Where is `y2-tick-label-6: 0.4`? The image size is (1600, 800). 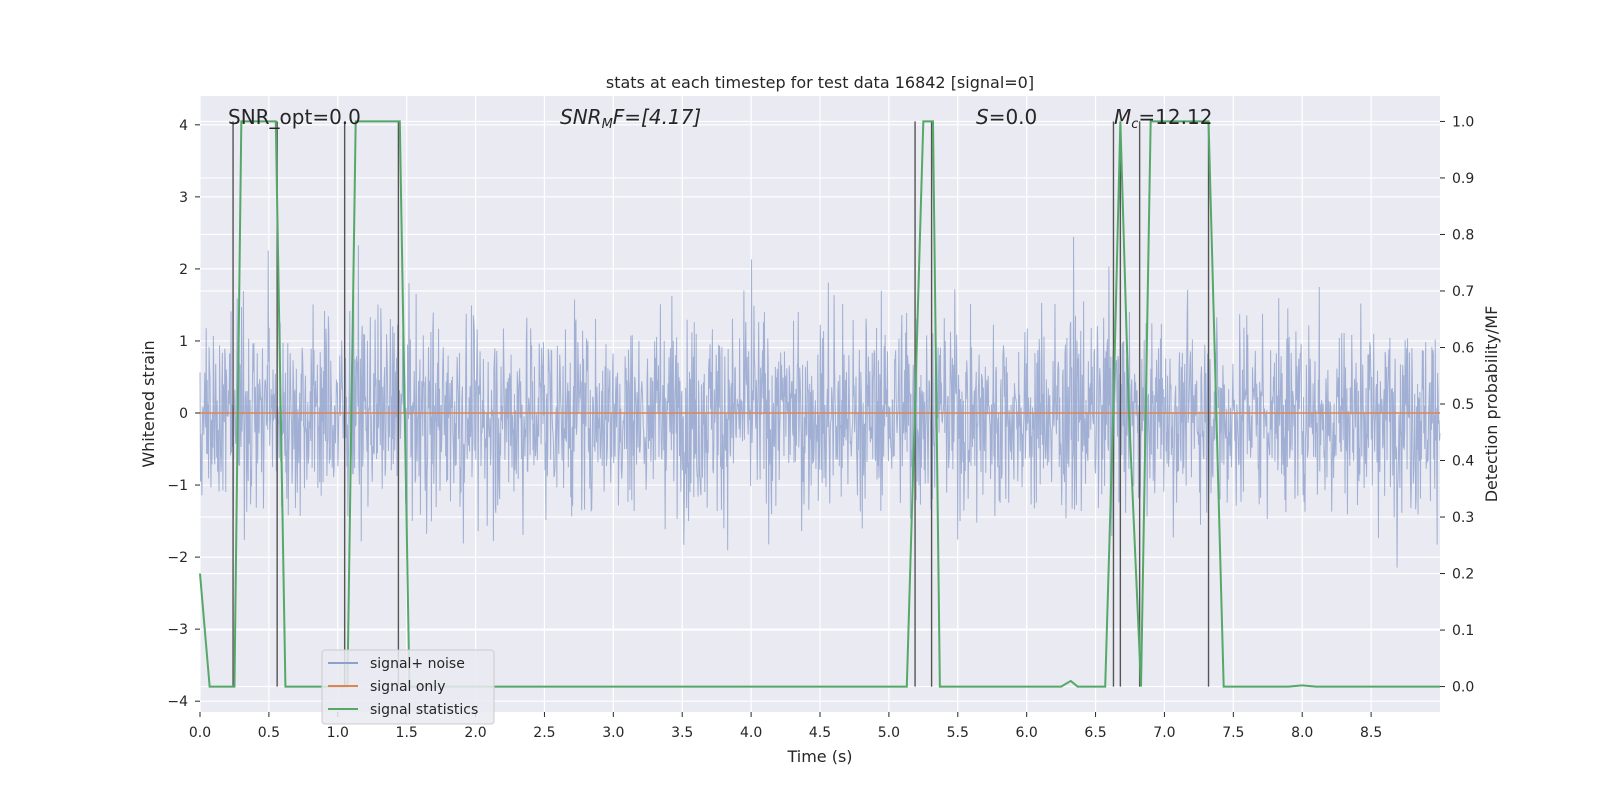 y2-tick-label-6: 0.4 is located at coordinates (1463, 462).